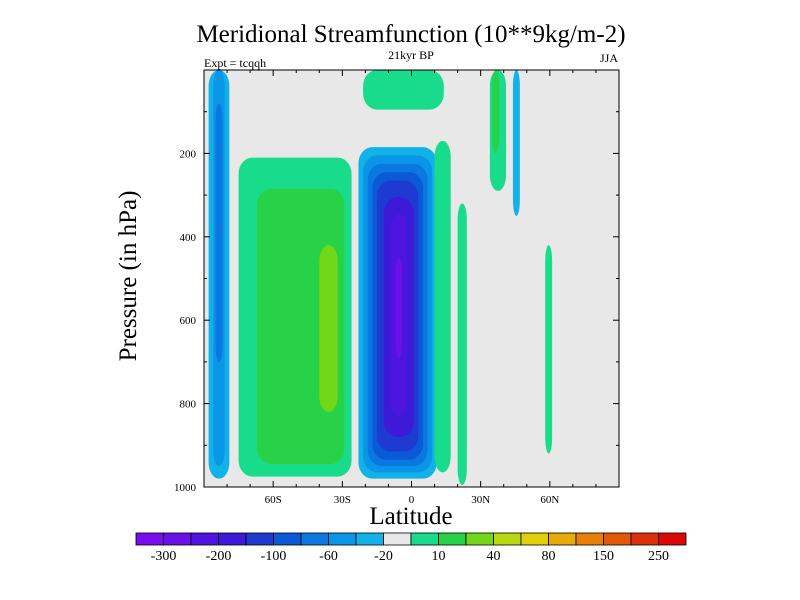  Describe the element at coordinates (442, 306) in the screenshot. I see `contour-tropical-positive-band-a` at that location.